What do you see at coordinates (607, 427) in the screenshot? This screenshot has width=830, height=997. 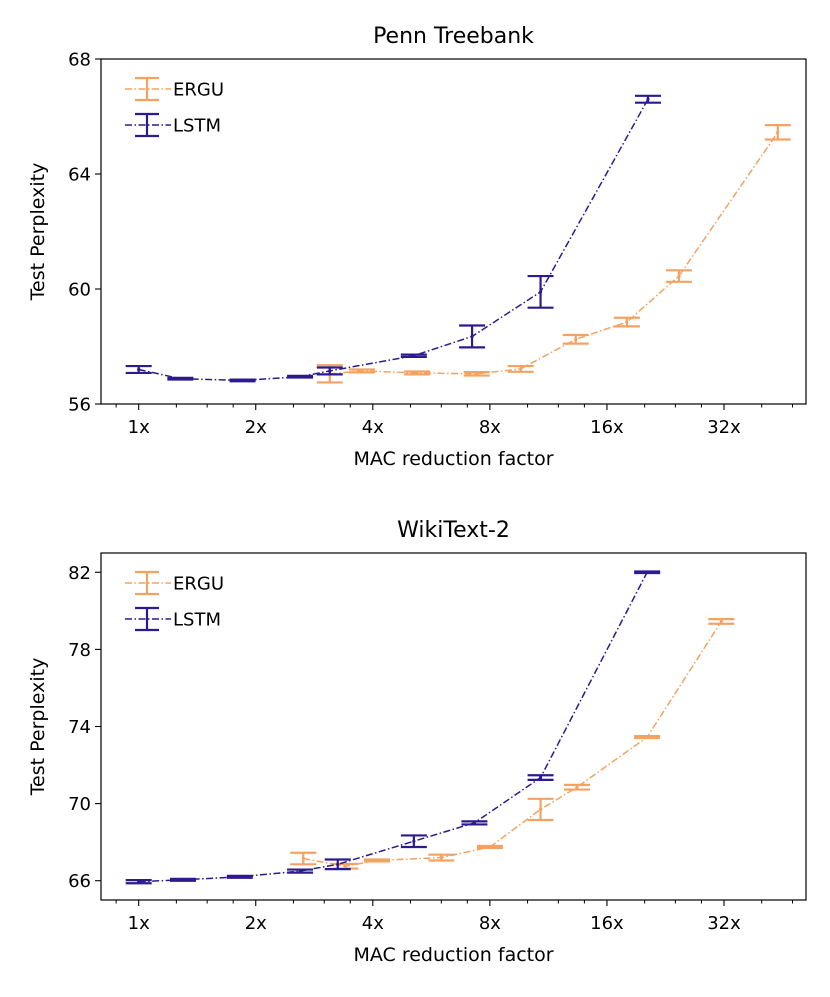 I see `x-tick-label: 16x` at bounding box center [607, 427].